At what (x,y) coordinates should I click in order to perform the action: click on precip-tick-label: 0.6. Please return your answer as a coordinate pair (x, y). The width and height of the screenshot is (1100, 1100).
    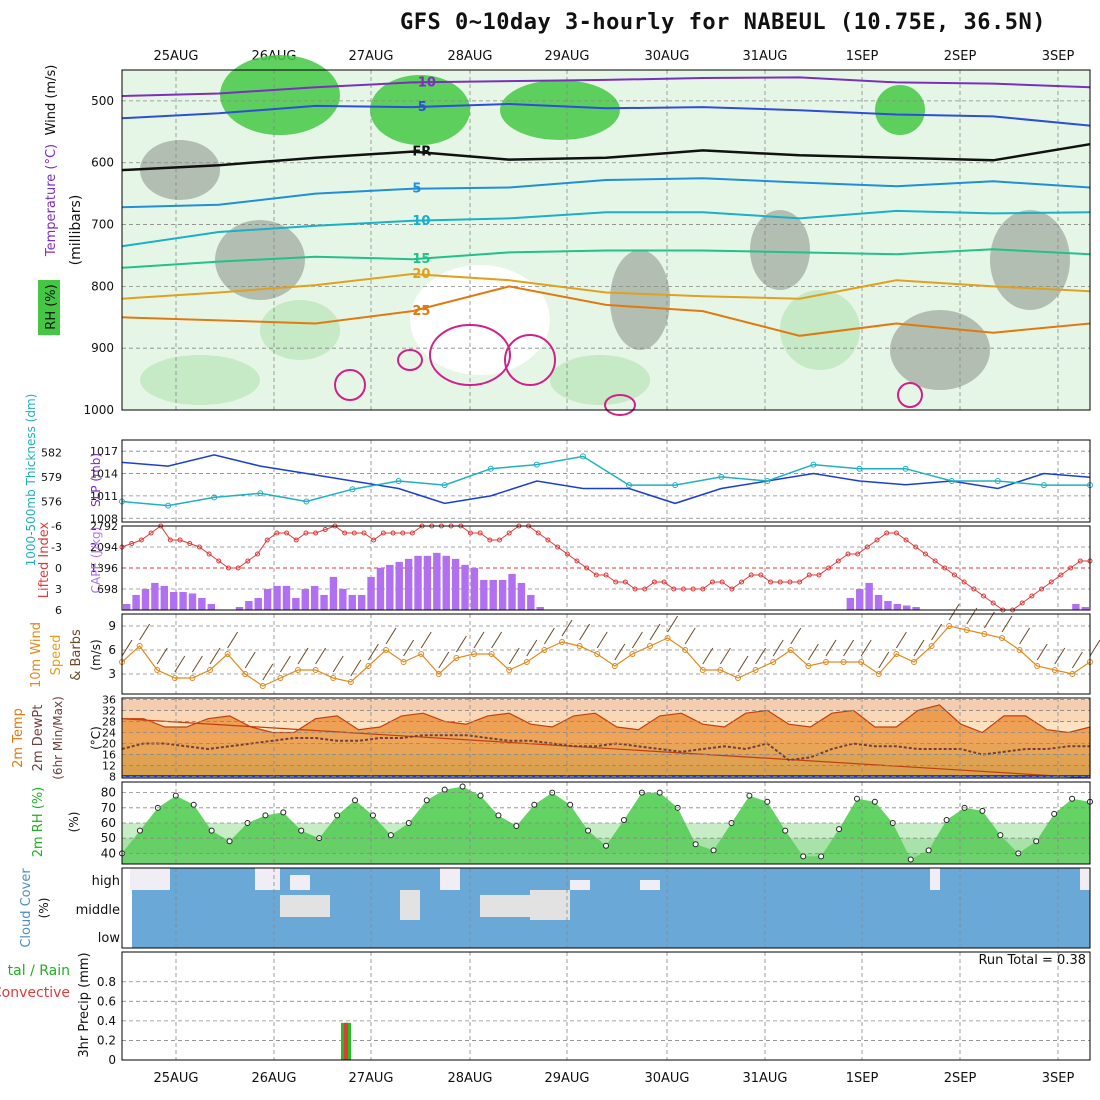
    Looking at the image, I should click on (106, 1001).